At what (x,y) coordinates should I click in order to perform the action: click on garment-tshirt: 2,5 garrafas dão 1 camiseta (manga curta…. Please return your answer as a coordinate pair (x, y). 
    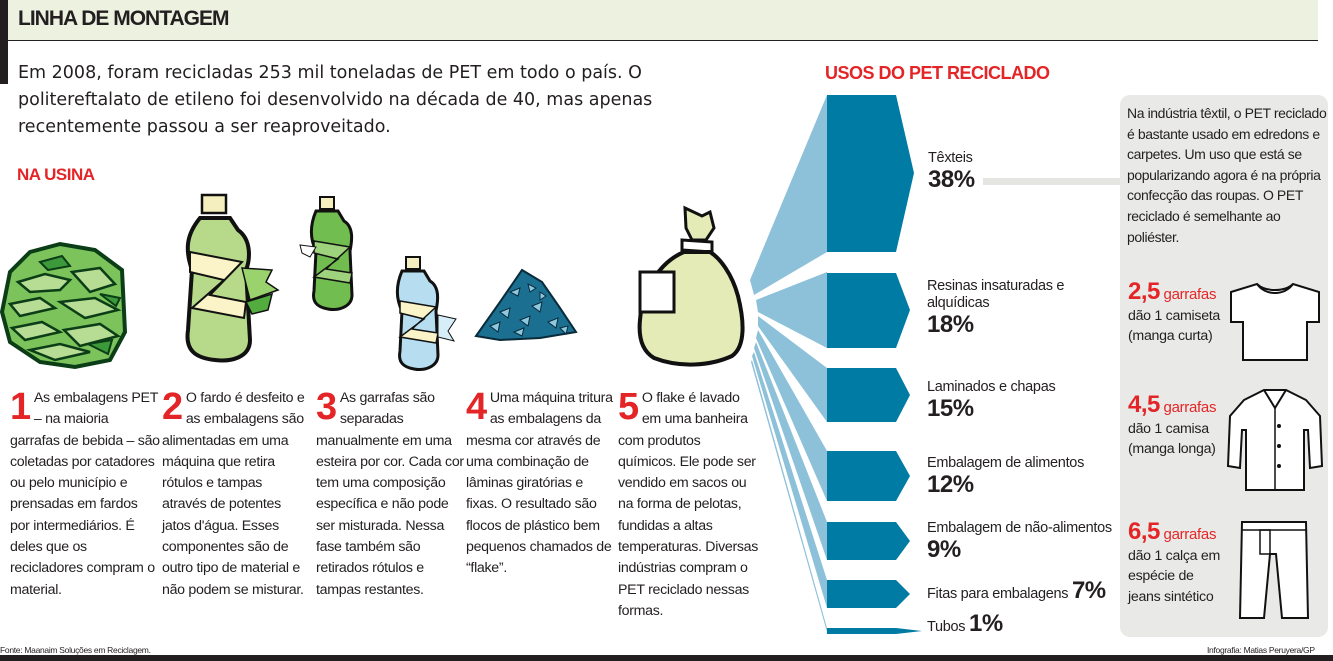
    Looking at the image, I should click on (1174, 313).